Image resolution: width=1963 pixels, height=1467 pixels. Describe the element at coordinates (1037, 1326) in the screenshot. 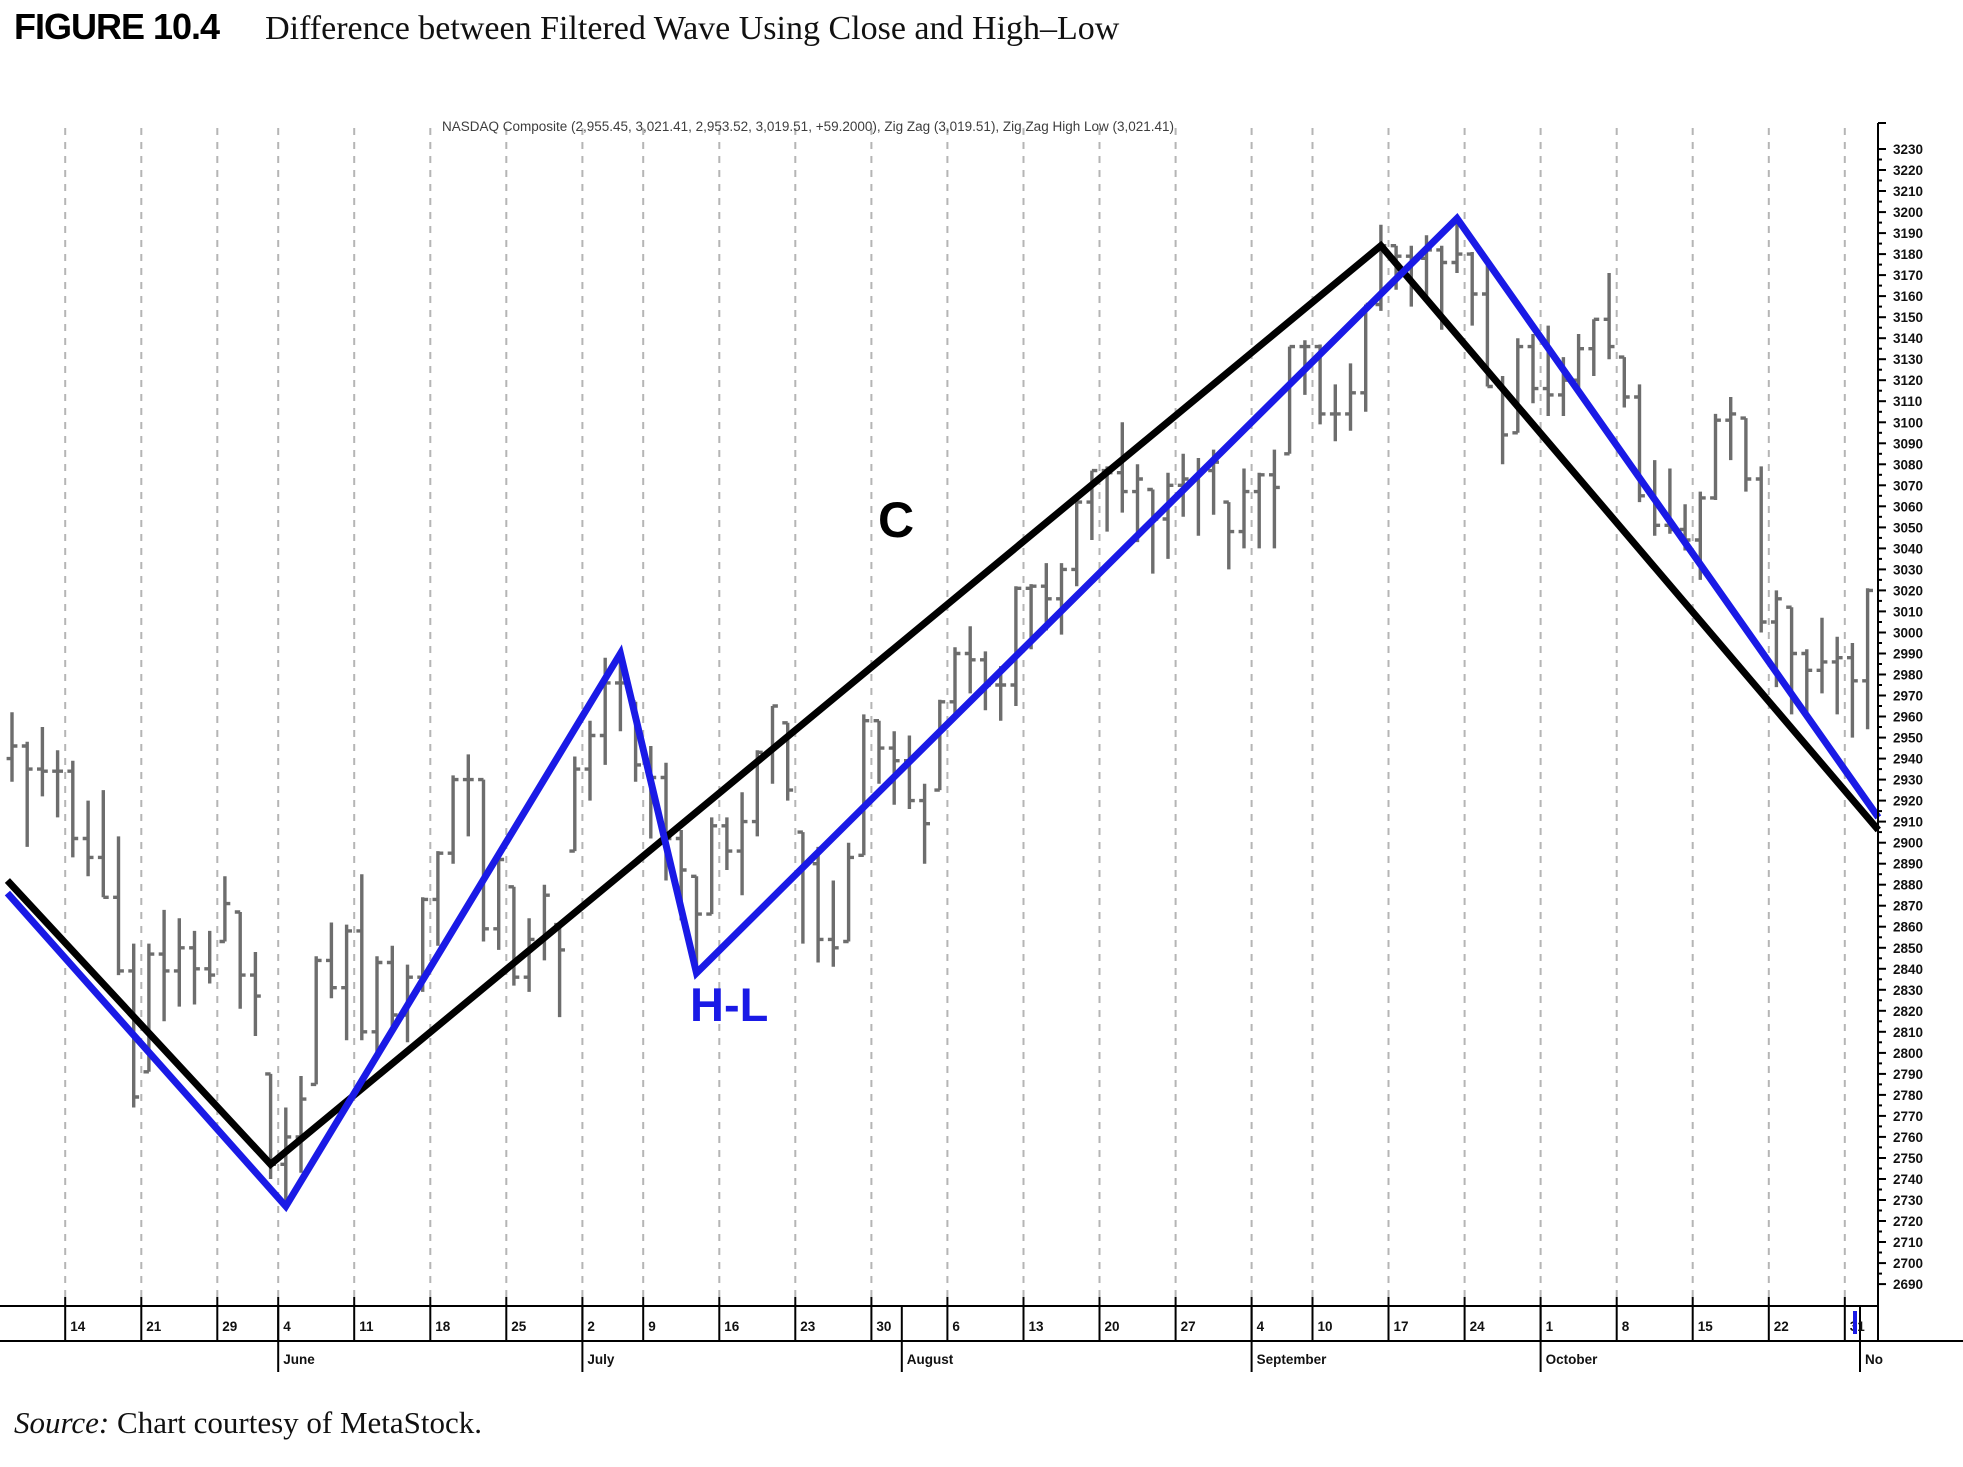

I see `svg-text: 13` at that location.